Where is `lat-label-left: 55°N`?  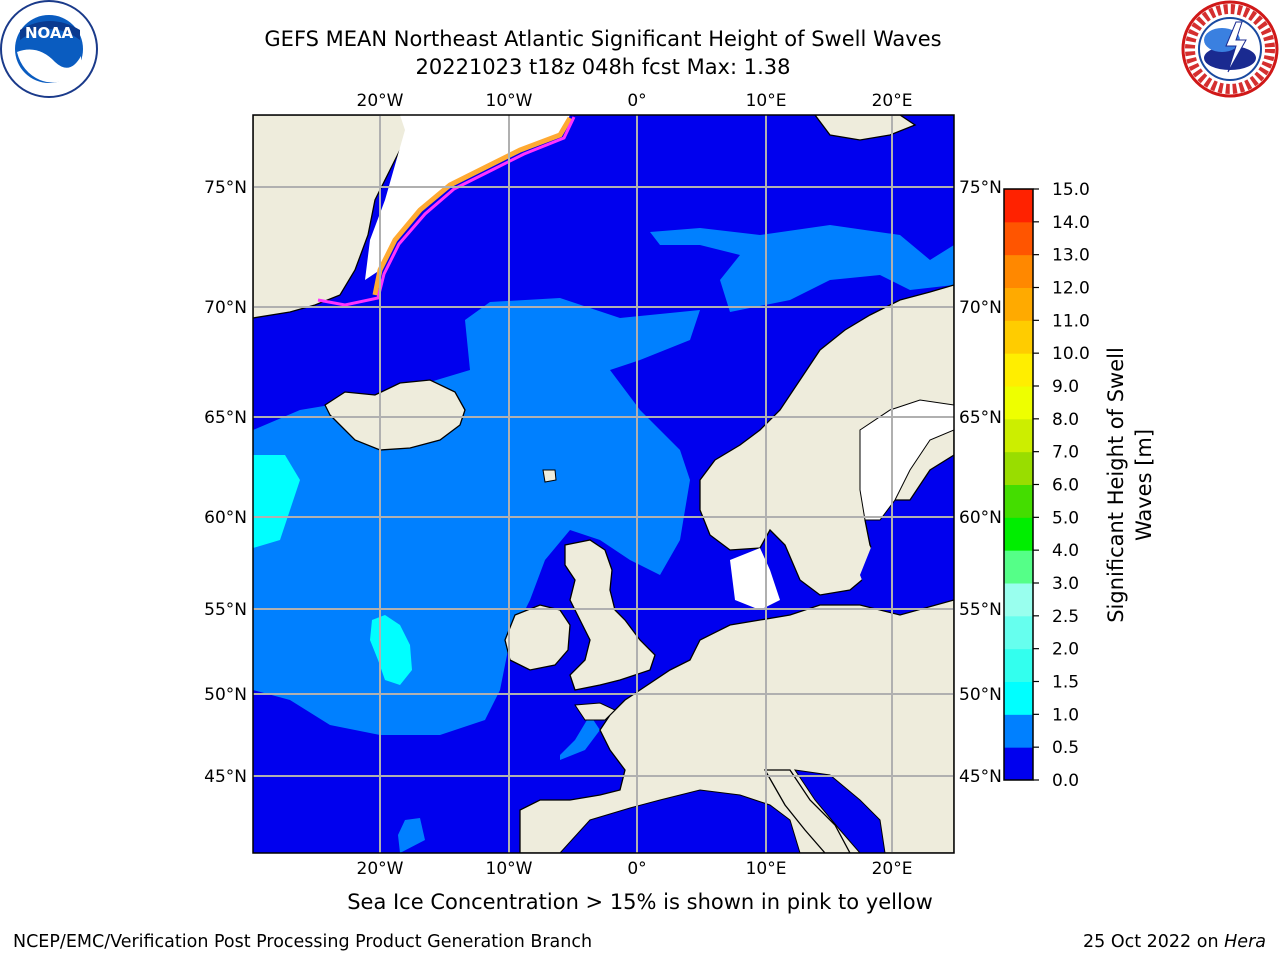 lat-label-left: 55°N is located at coordinates (225, 610).